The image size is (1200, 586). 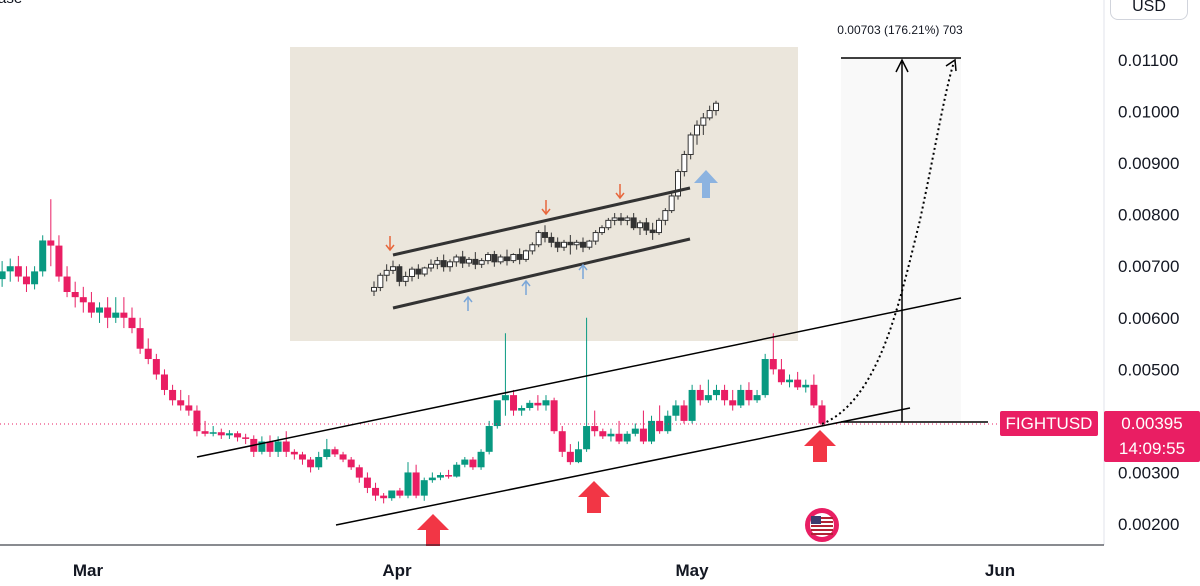 I want to click on time-tick-label: May, so click(x=692, y=570).